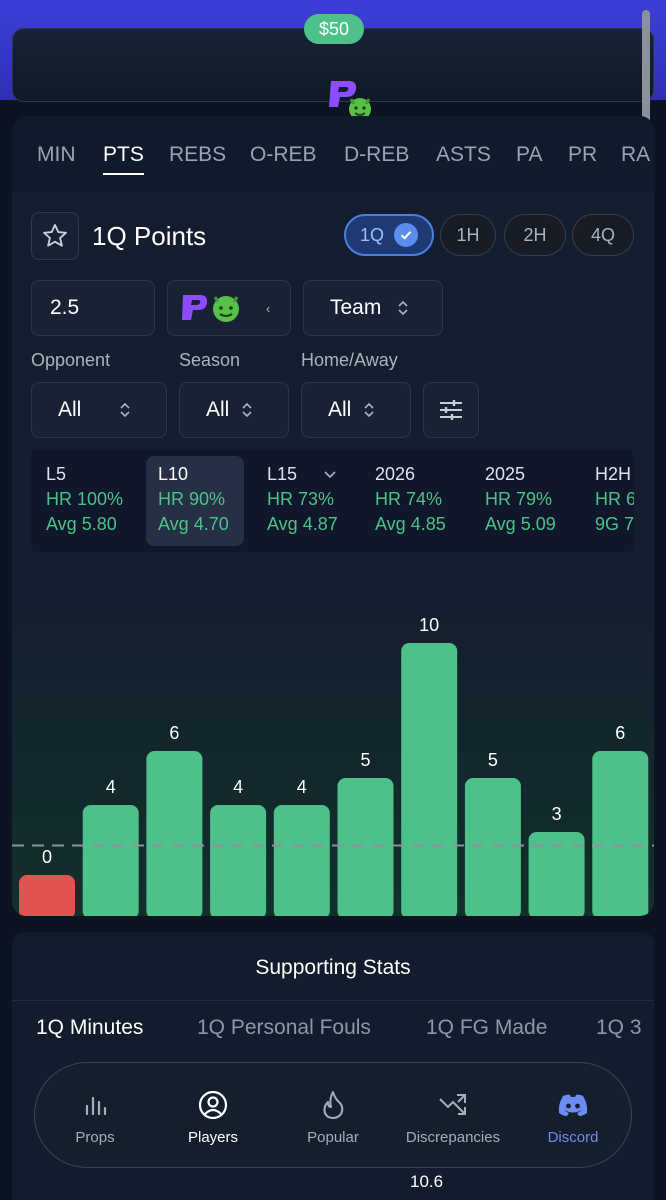 Image resolution: width=666 pixels, height=1200 pixels. I want to click on hit-rate-h2h: H2H HR 6 9G 7., so click(614, 501).